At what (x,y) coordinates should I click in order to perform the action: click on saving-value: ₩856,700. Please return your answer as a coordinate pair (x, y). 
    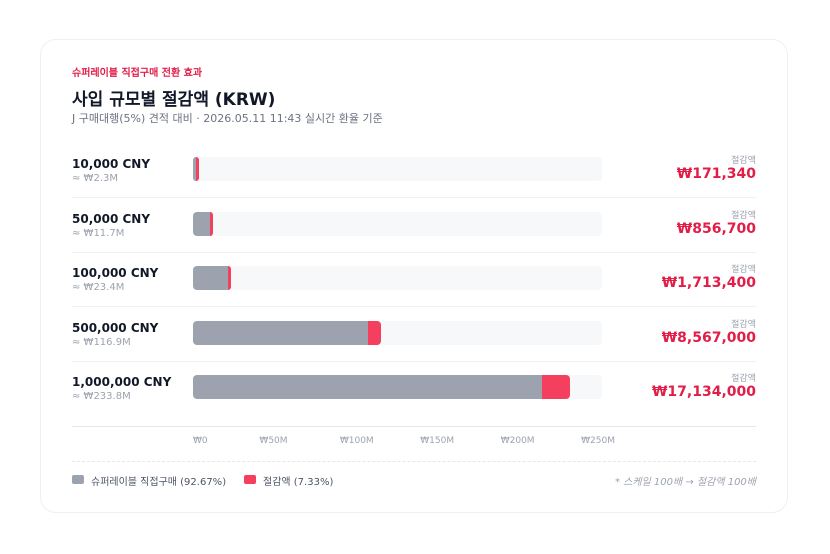
    Looking at the image, I should click on (716, 228).